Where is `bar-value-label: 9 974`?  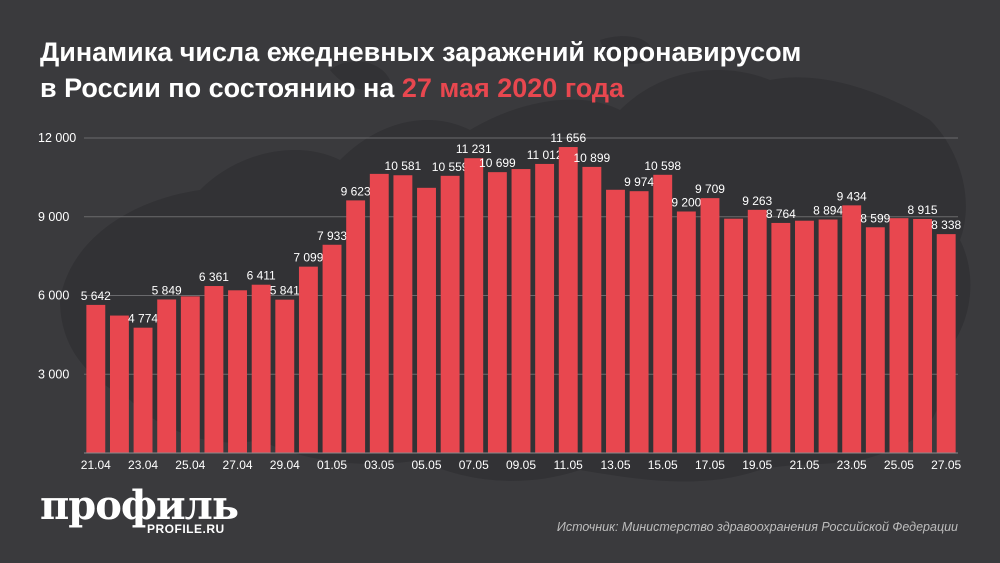 bar-value-label: 9 974 is located at coordinates (639, 182).